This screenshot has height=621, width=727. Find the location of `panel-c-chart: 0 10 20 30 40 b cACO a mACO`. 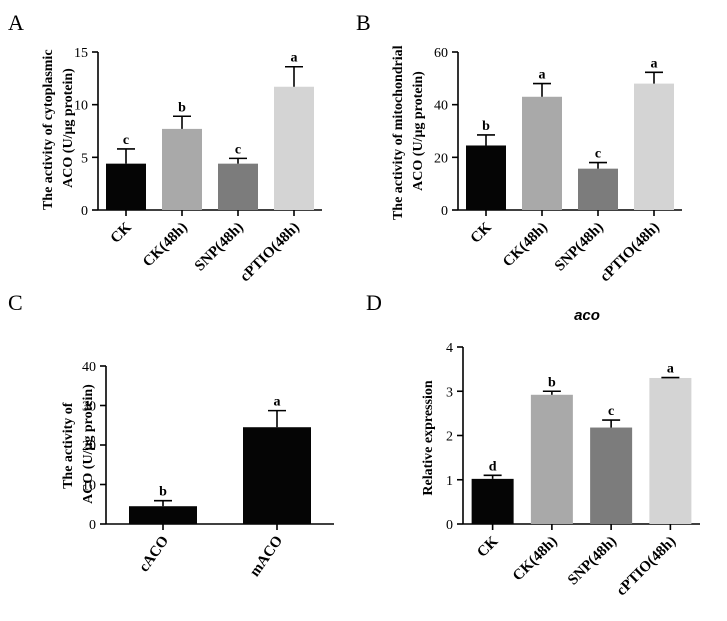

panel-c-chart: 0 10 20 30 40 b cACO a mACO is located at coordinates (208, 470).